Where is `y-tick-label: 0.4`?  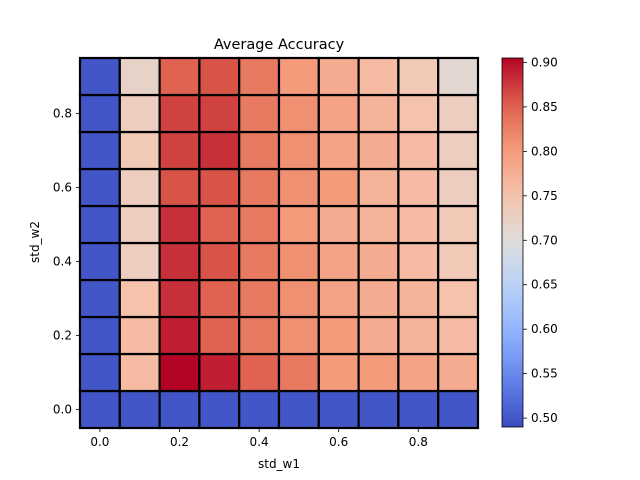 y-tick-label: 0.4 is located at coordinates (62, 262).